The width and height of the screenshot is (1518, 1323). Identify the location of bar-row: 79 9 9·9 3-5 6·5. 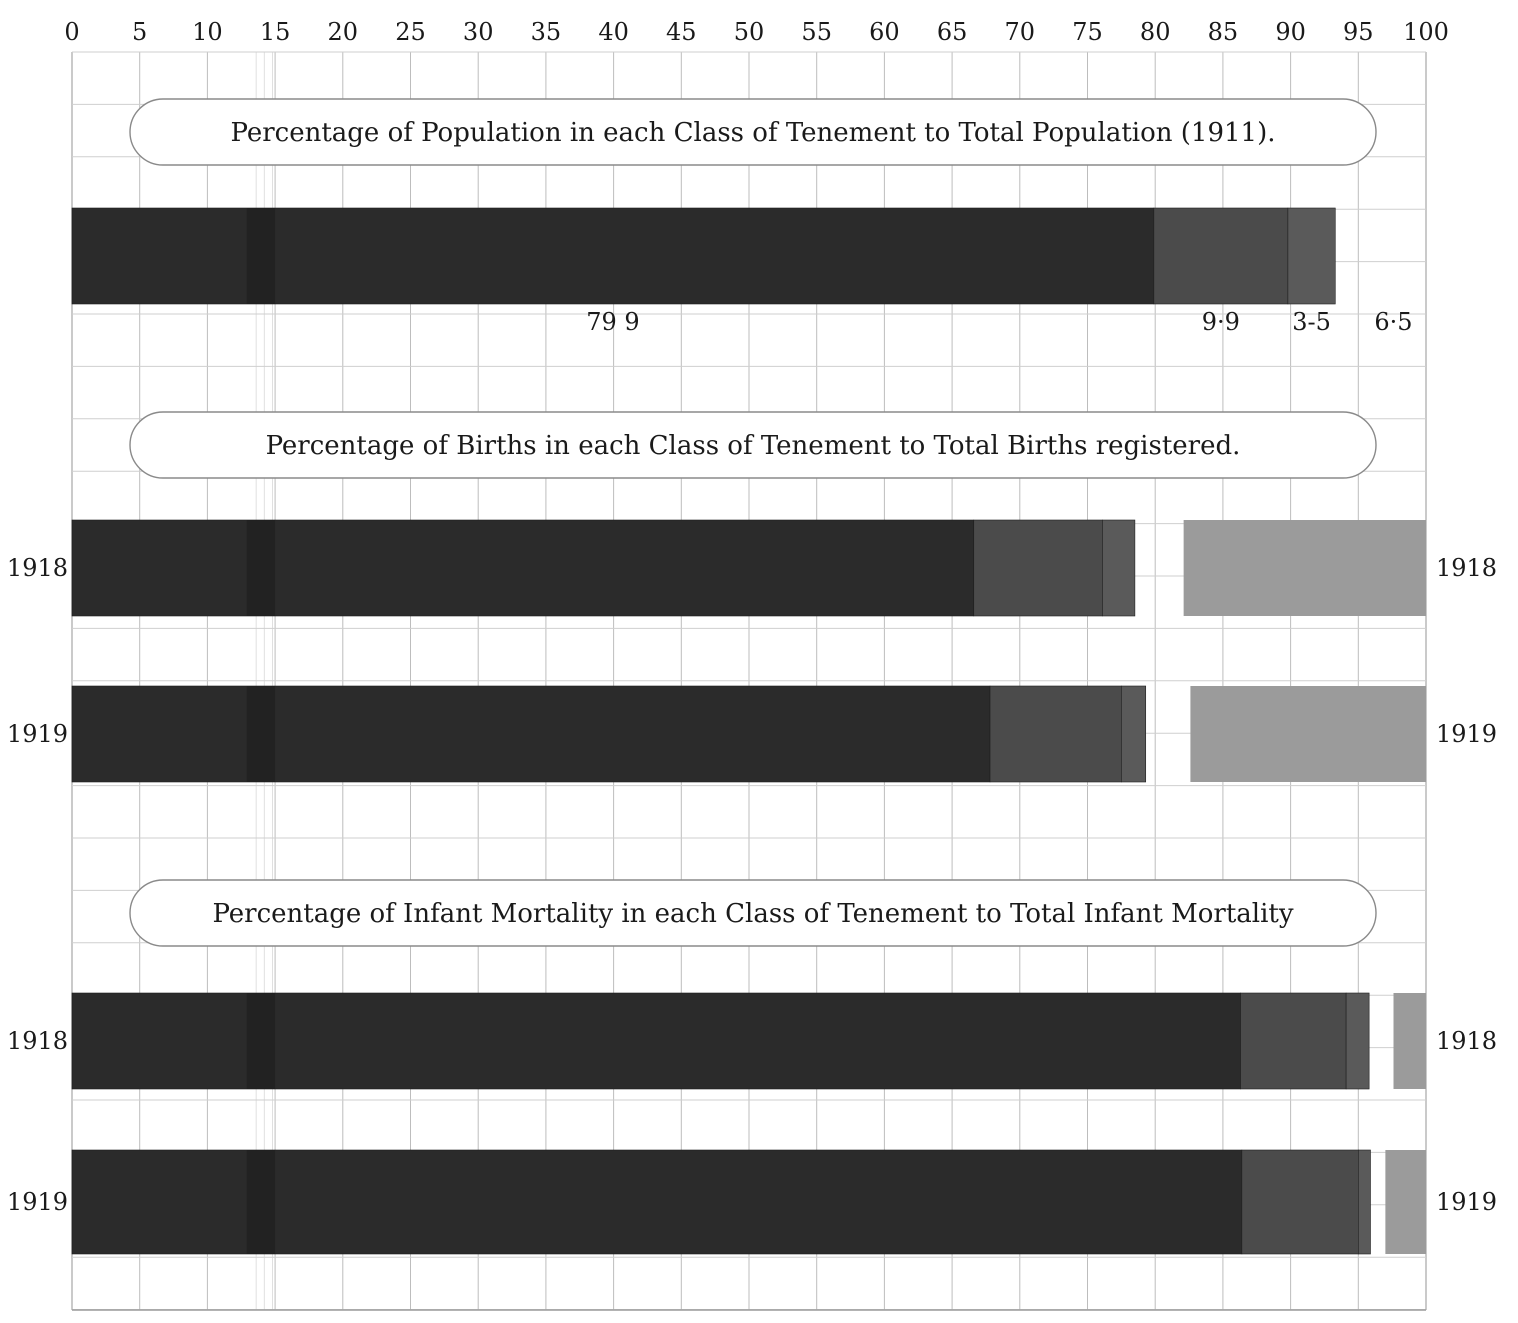
(742, 271).